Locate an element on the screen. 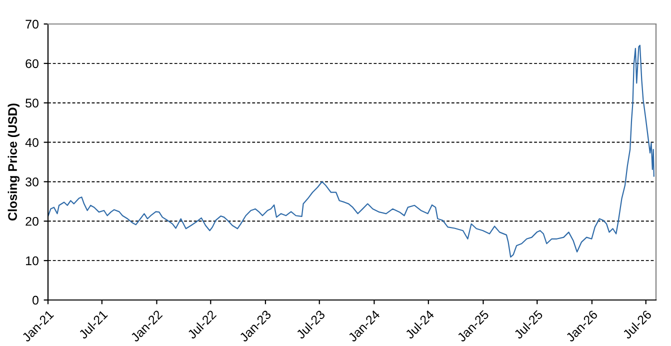 Image resolution: width=671 pixels, height=346 pixels. y-axis-title: Closing Price (USD) is located at coordinates (14, 162).